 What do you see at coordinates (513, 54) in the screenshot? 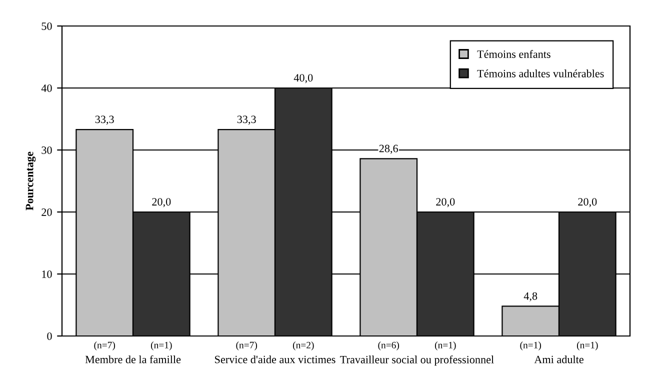
I see `legend-label: Témoins enfants` at bounding box center [513, 54].